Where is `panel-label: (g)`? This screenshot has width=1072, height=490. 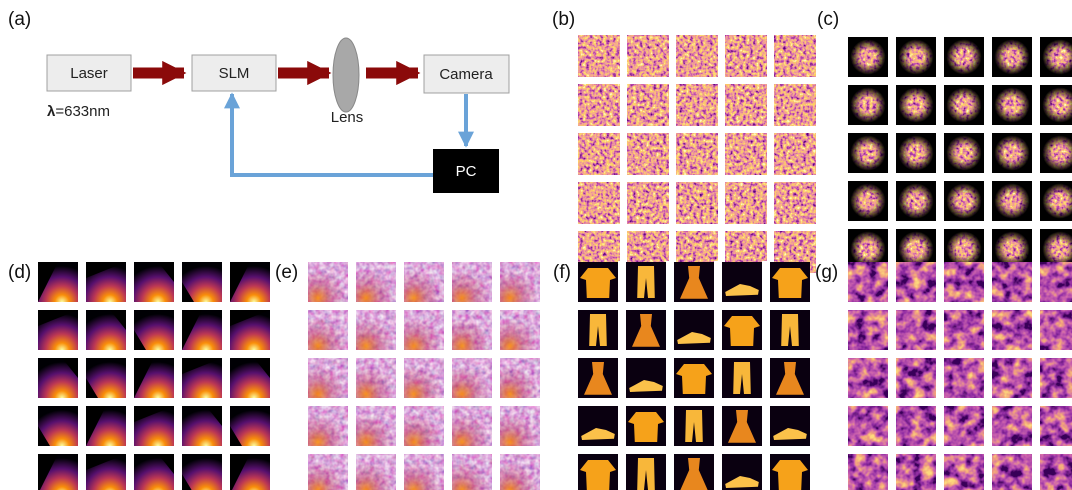 panel-label: (g) is located at coordinates (826, 272).